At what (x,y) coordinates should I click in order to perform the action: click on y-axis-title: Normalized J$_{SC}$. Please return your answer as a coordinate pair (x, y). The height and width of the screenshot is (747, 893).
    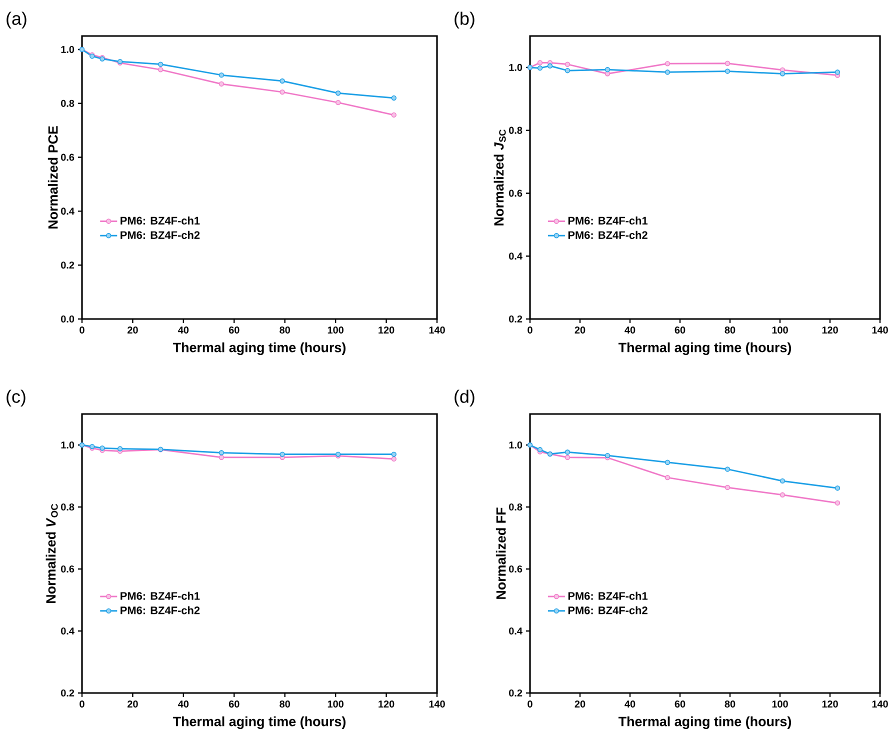
    Looking at the image, I should click on (500, 177).